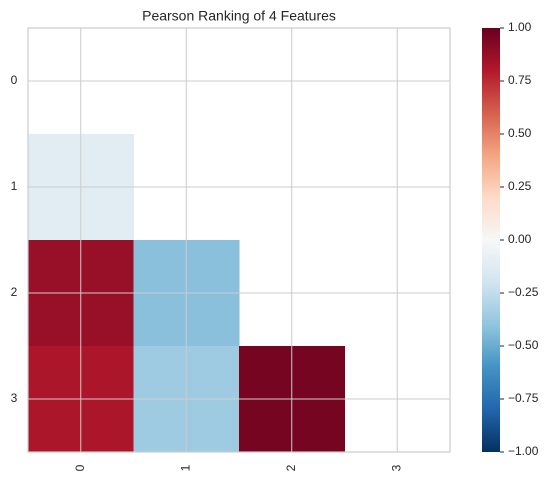 Image resolution: width=558 pixels, height=486 pixels. I want to click on colorbar-tick-label: 0.25, so click(520, 186).